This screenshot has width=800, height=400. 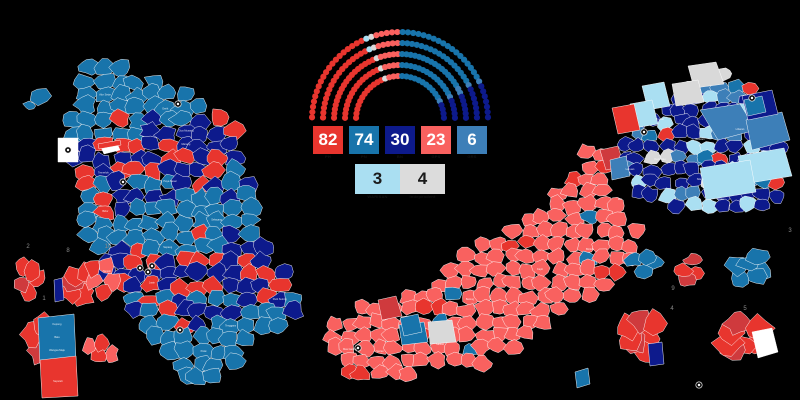 What do you see at coordinates (541, 216) in the screenshot?
I see `constituency-julau` at bounding box center [541, 216].